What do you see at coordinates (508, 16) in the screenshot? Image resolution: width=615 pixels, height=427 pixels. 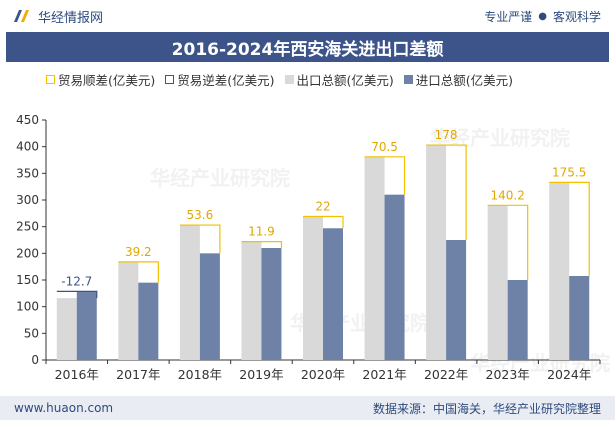 I see `tagline-left: 专业严谨` at bounding box center [508, 16].